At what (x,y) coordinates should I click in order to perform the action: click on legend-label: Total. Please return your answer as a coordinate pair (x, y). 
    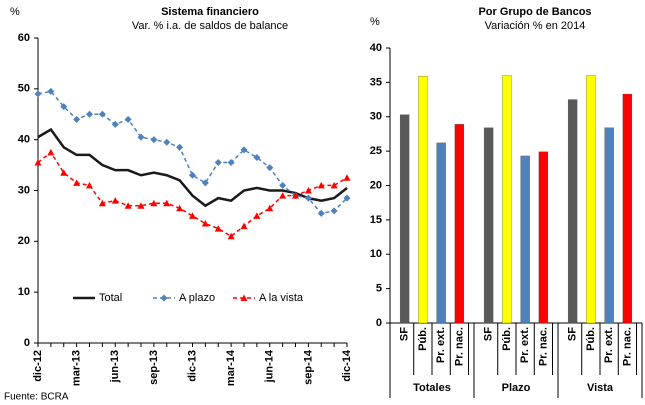
    Looking at the image, I should click on (110, 298).